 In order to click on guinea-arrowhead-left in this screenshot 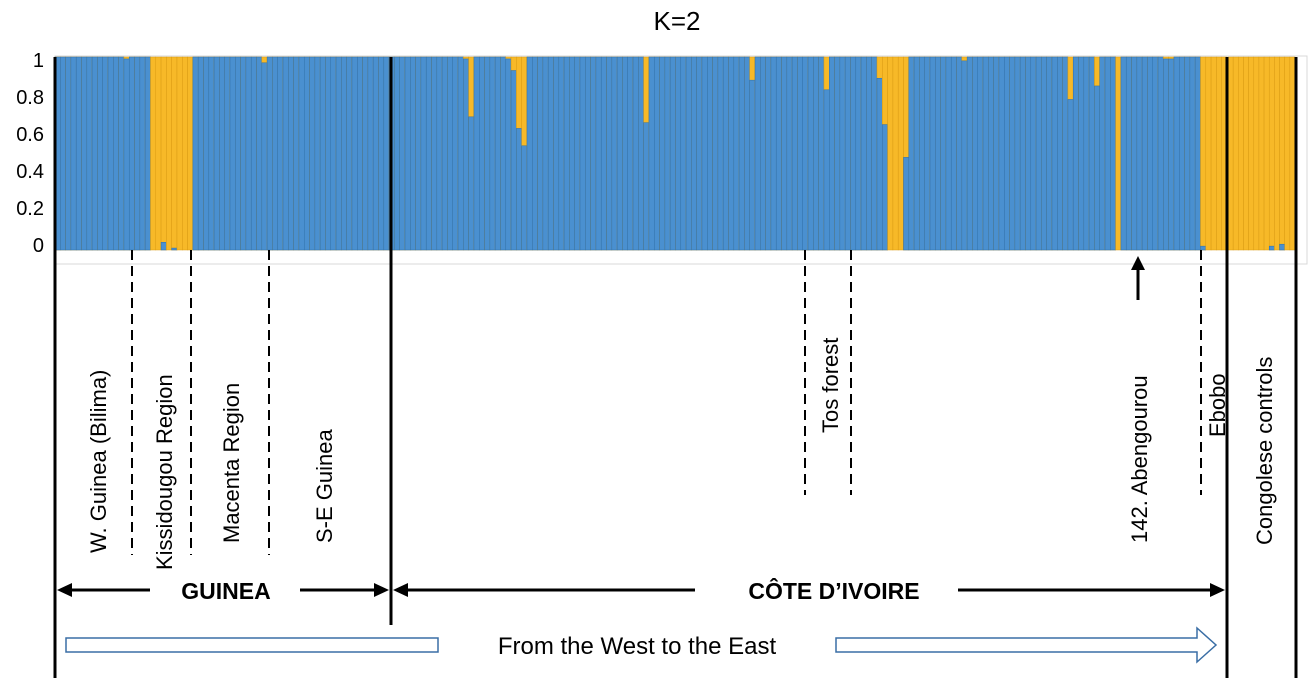, I will do `click(64, 590)`.